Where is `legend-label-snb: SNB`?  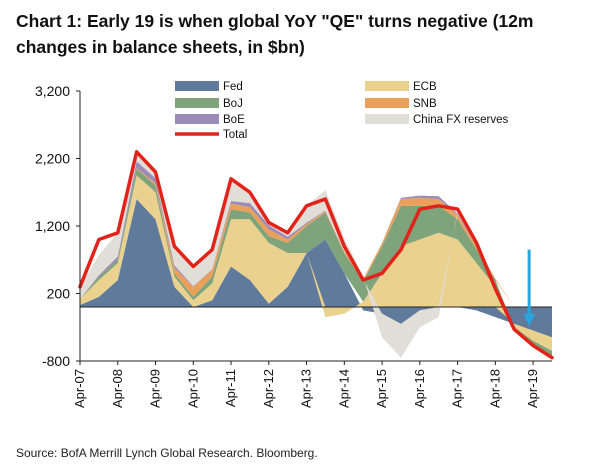
legend-label-snb: SNB is located at coordinates (425, 104).